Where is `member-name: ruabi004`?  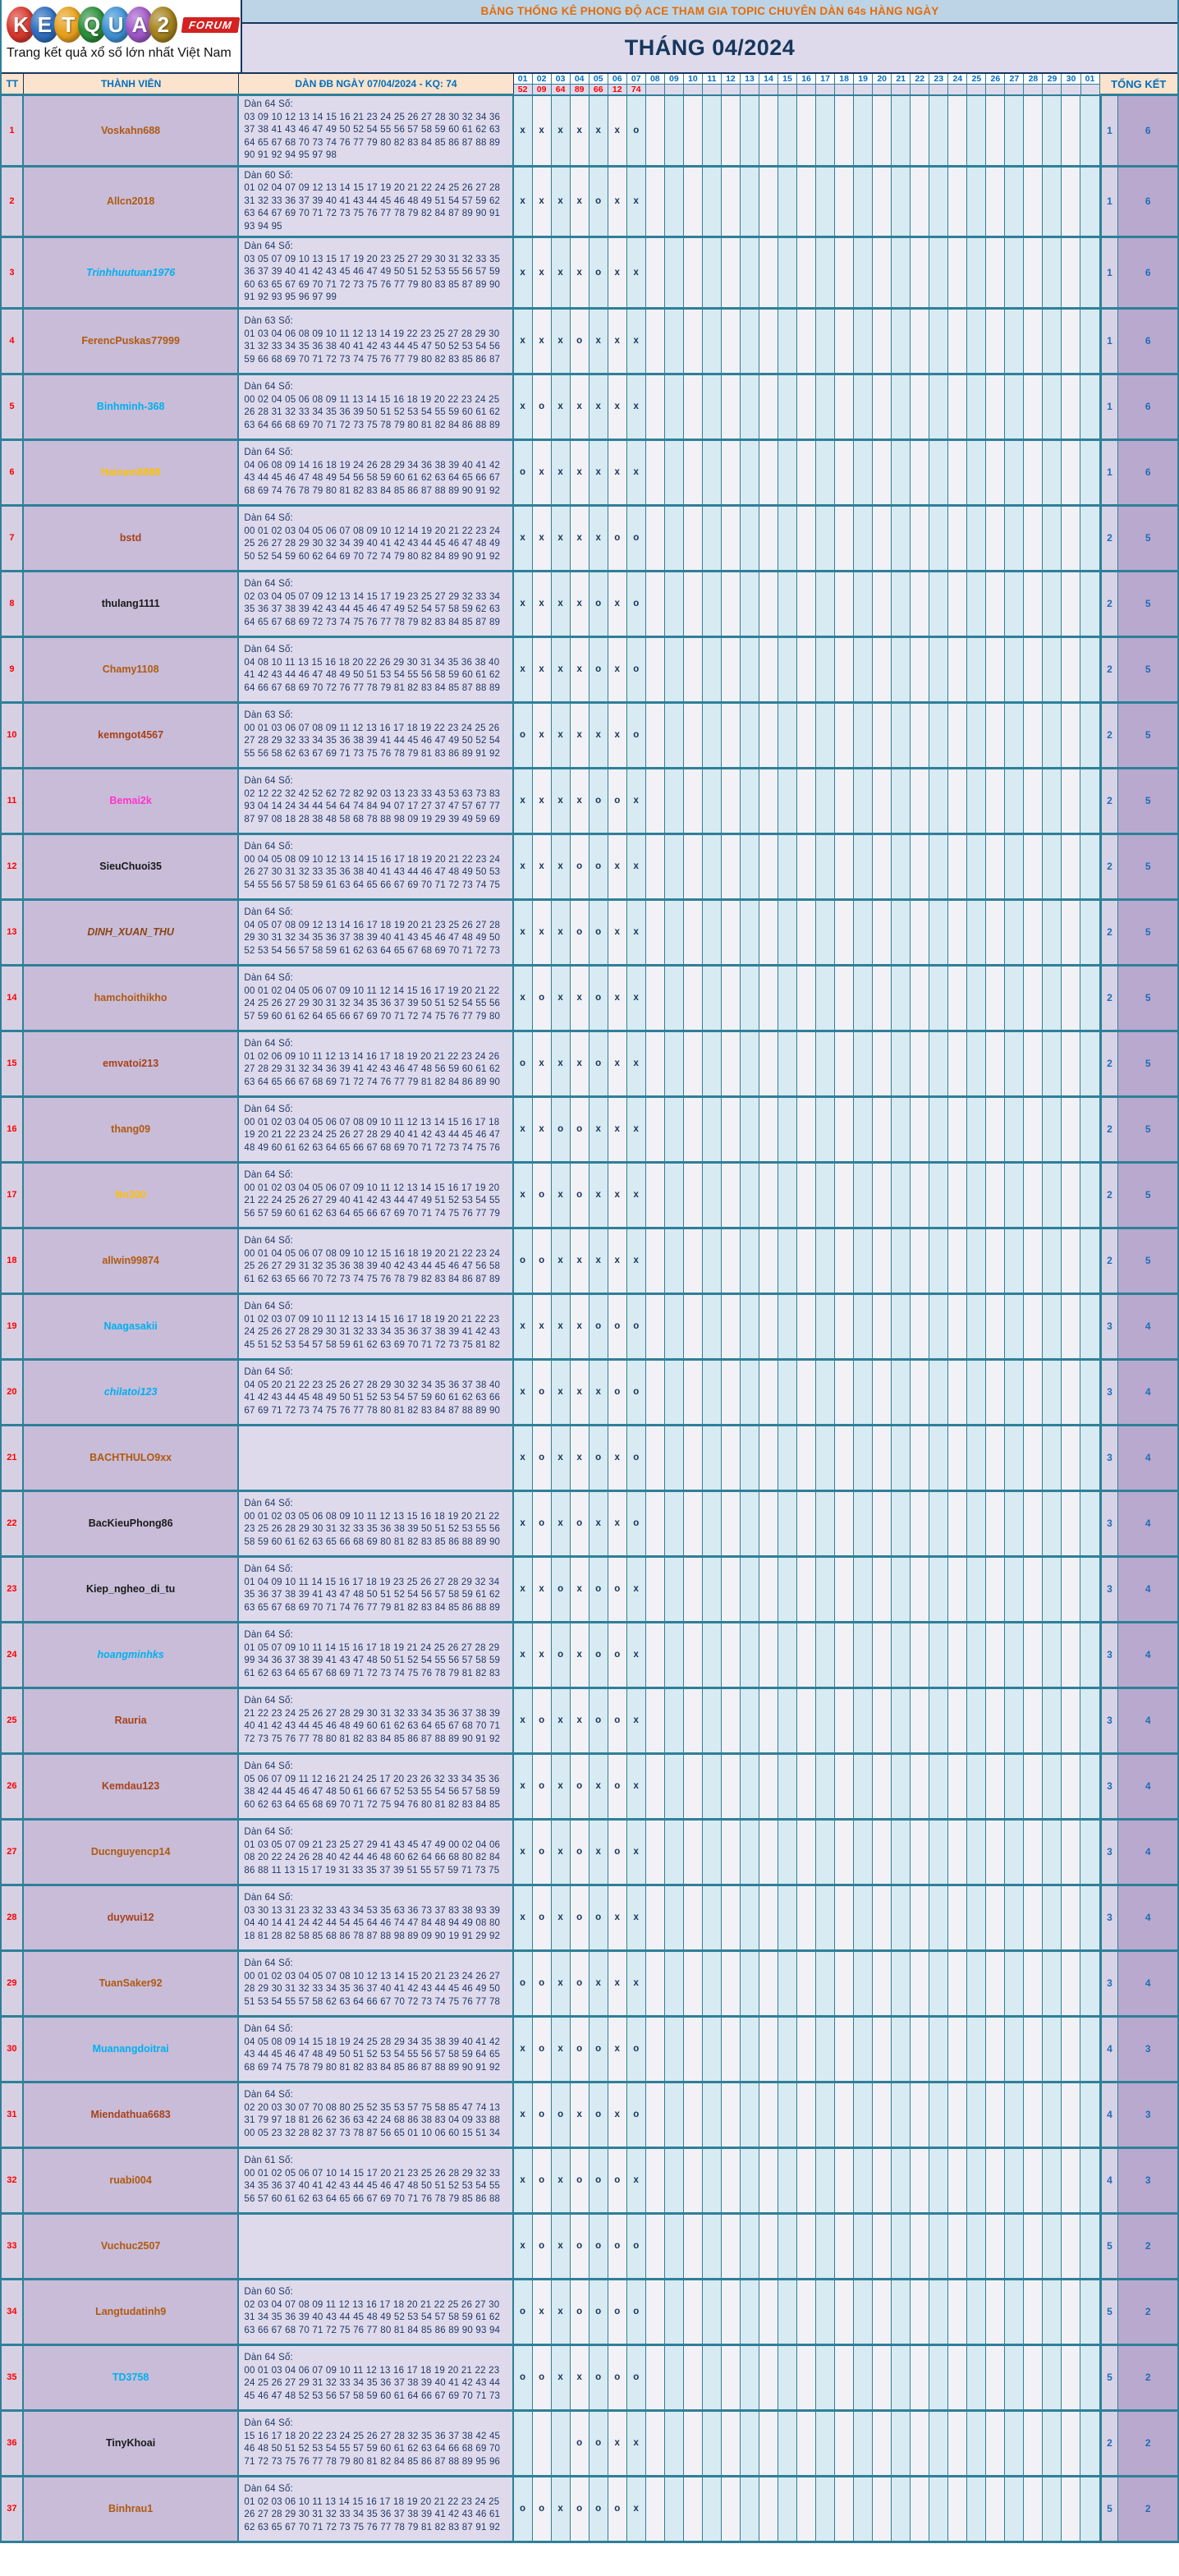 member-name: ruabi004 is located at coordinates (130, 2180).